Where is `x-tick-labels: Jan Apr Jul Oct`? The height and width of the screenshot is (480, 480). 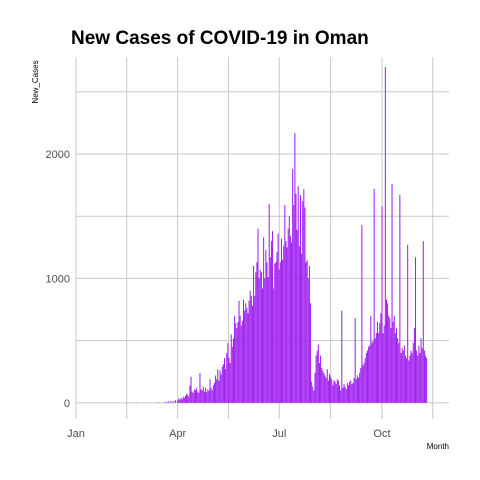
x-tick-labels: Jan Apr Jul Oct is located at coordinates (228, 434).